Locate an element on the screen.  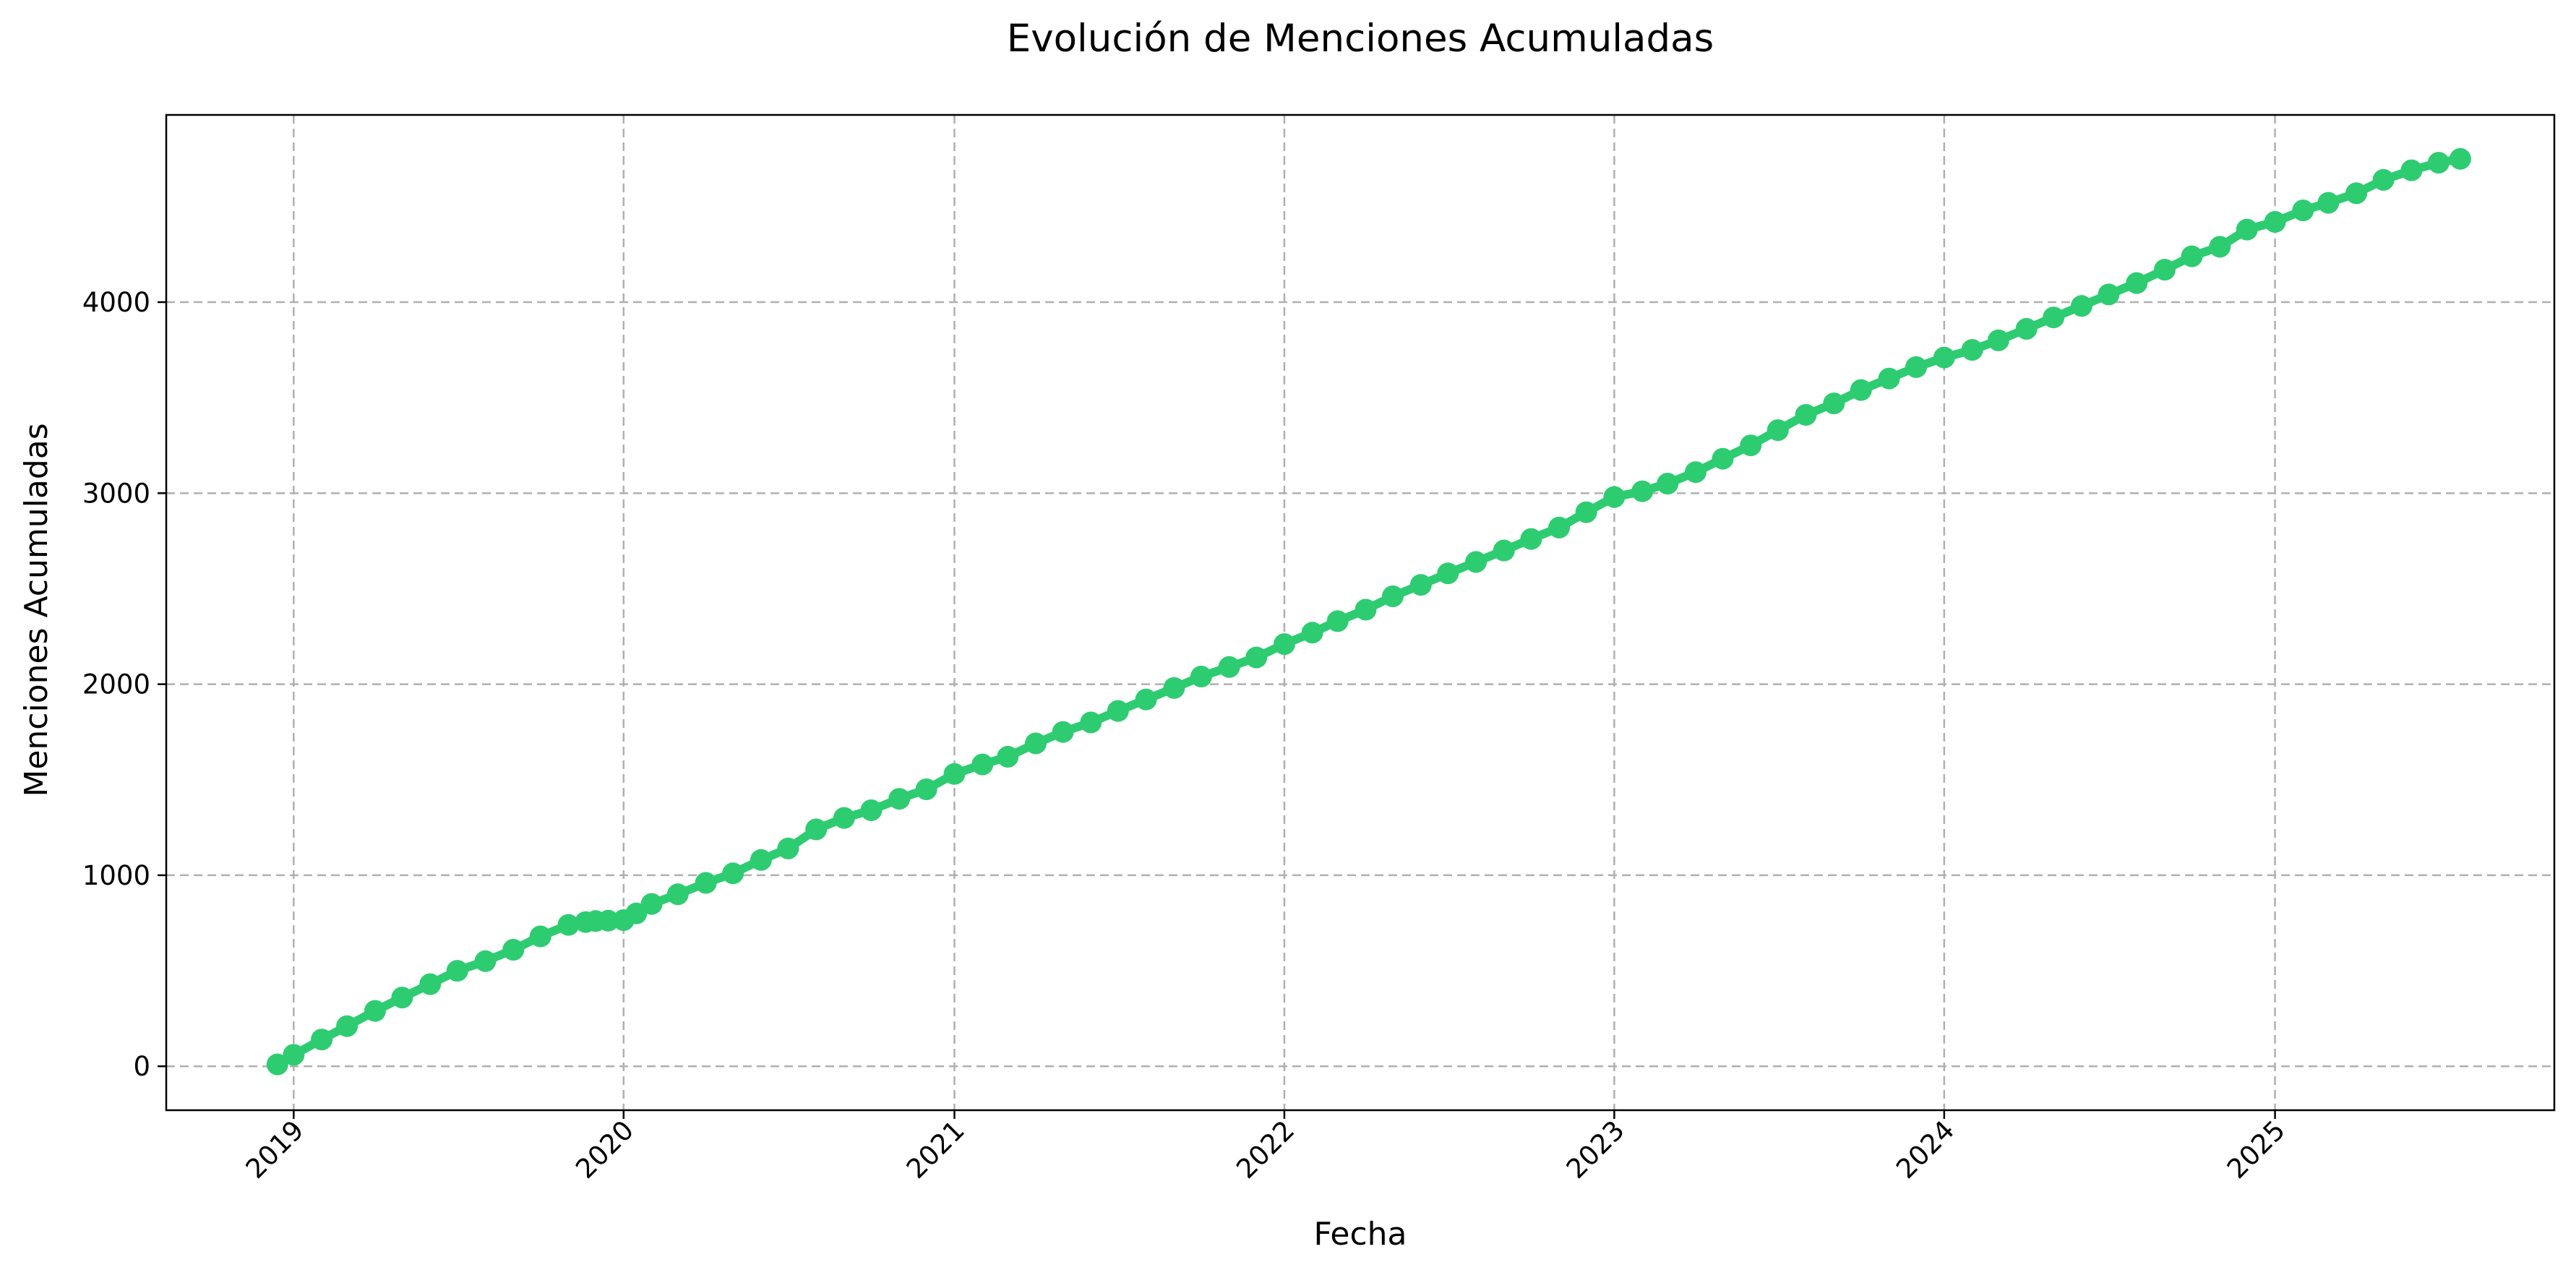
y-tick-label: 2000 is located at coordinates (116, 684).